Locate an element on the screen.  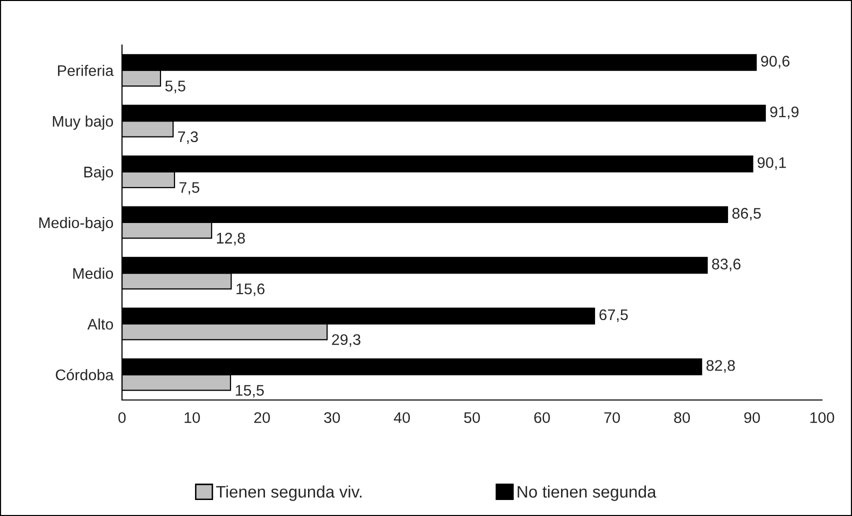
x-tick-label: 20 is located at coordinates (262, 418).